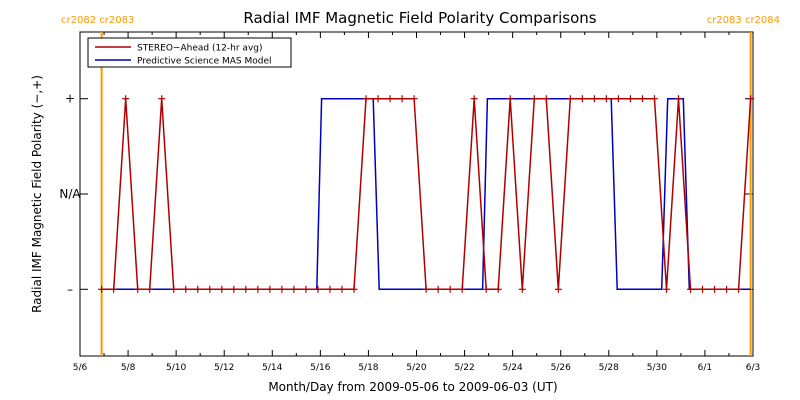  What do you see at coordinates (464, 368) in the screenshot?
I see `x-tick-label: 5/22` at bounding box center [464, 368].